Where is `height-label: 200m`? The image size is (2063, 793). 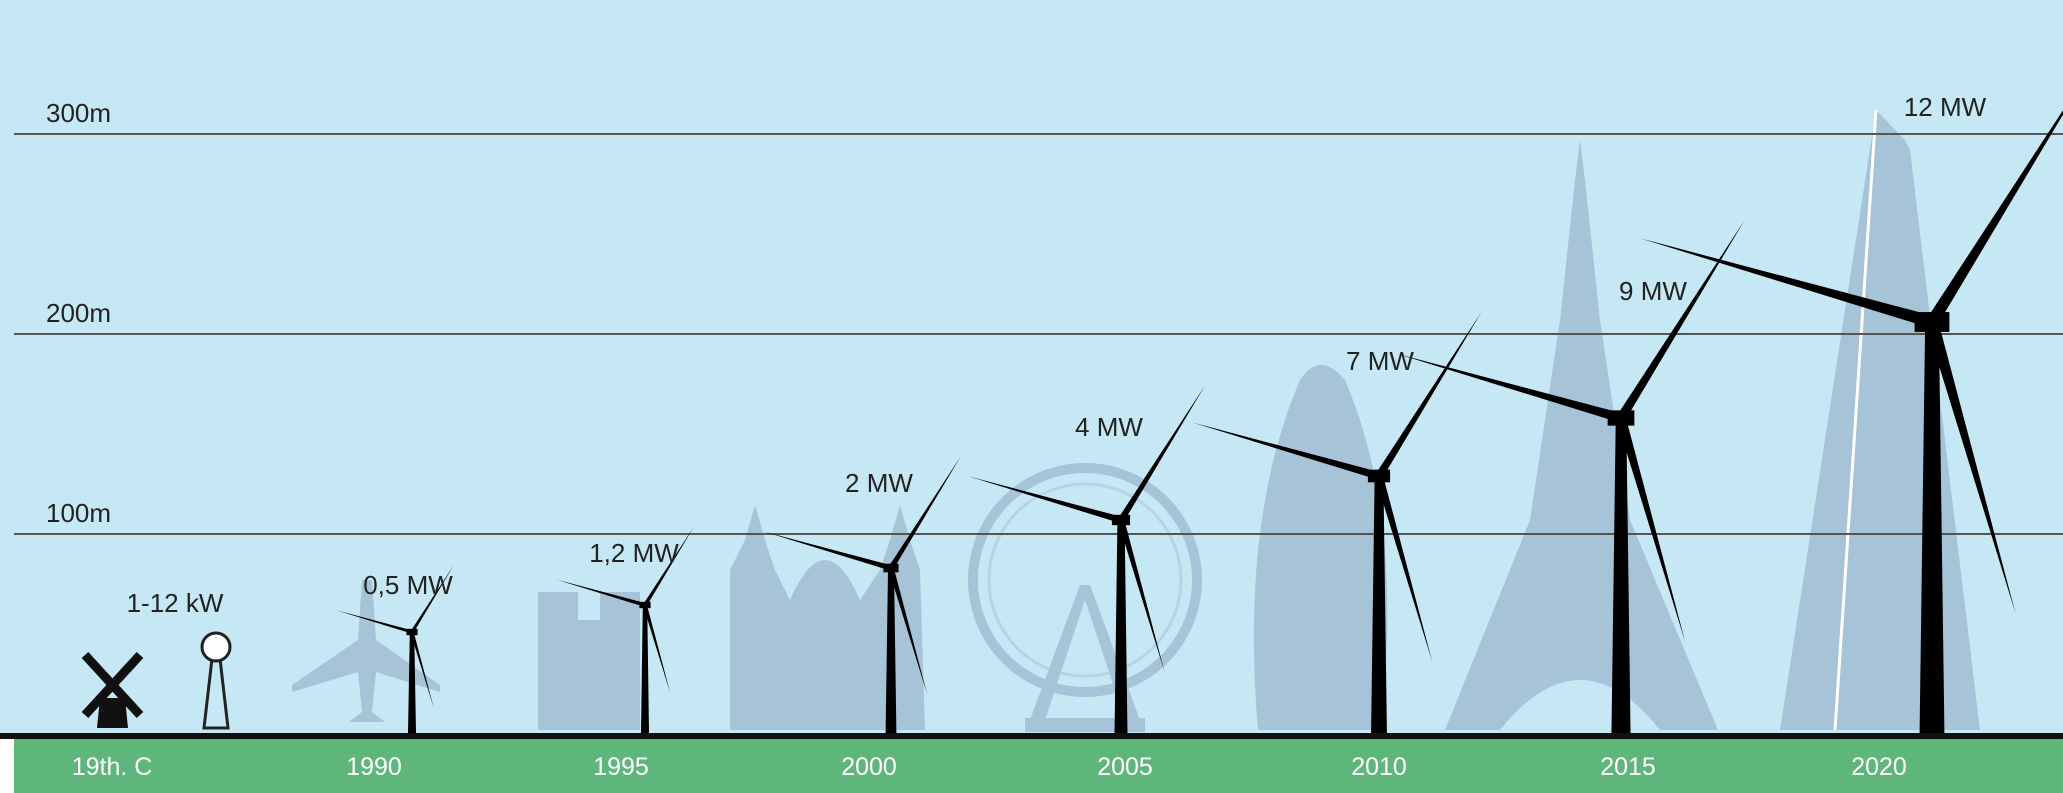
height-label: 200m is located at coordinates (78, 313).